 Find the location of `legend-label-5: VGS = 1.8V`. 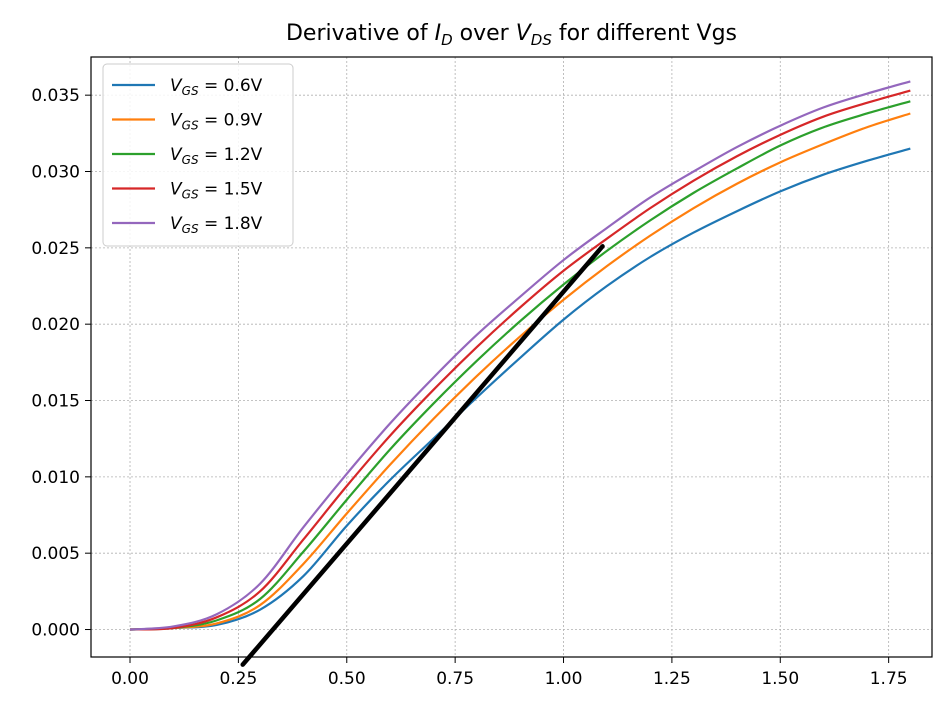

legend-label-5: VGS = 1.8V is located at coordinates (216, 225).